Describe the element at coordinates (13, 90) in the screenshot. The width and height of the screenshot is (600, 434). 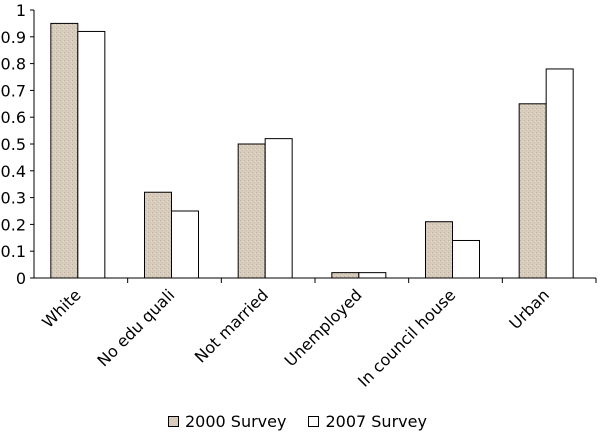
I see `y-tick-label: 0.7` at that location.